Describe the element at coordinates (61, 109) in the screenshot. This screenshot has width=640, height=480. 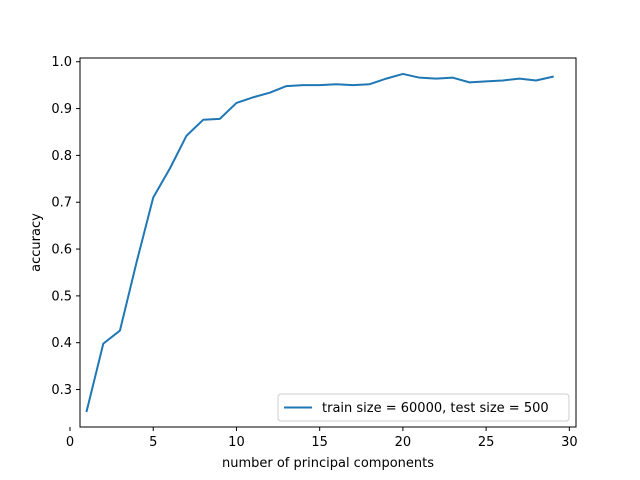
I see `y-tick-label: 0.9` at that location.